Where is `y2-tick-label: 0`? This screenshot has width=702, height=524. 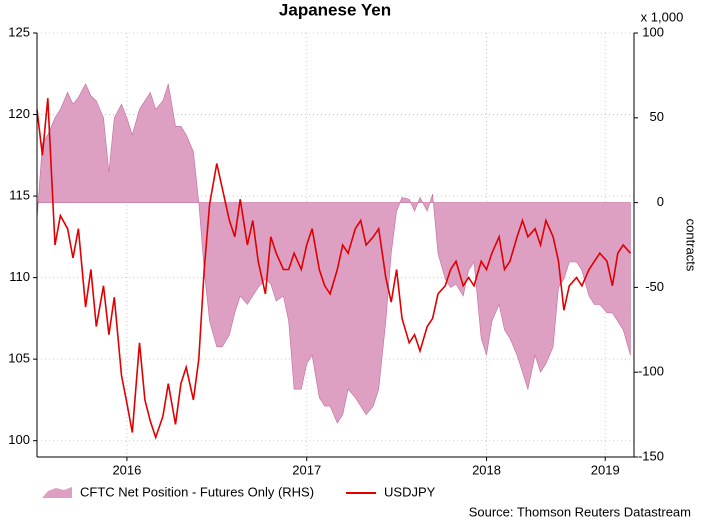
y2-tick-label: 0 is located at coordinates (660, 201).